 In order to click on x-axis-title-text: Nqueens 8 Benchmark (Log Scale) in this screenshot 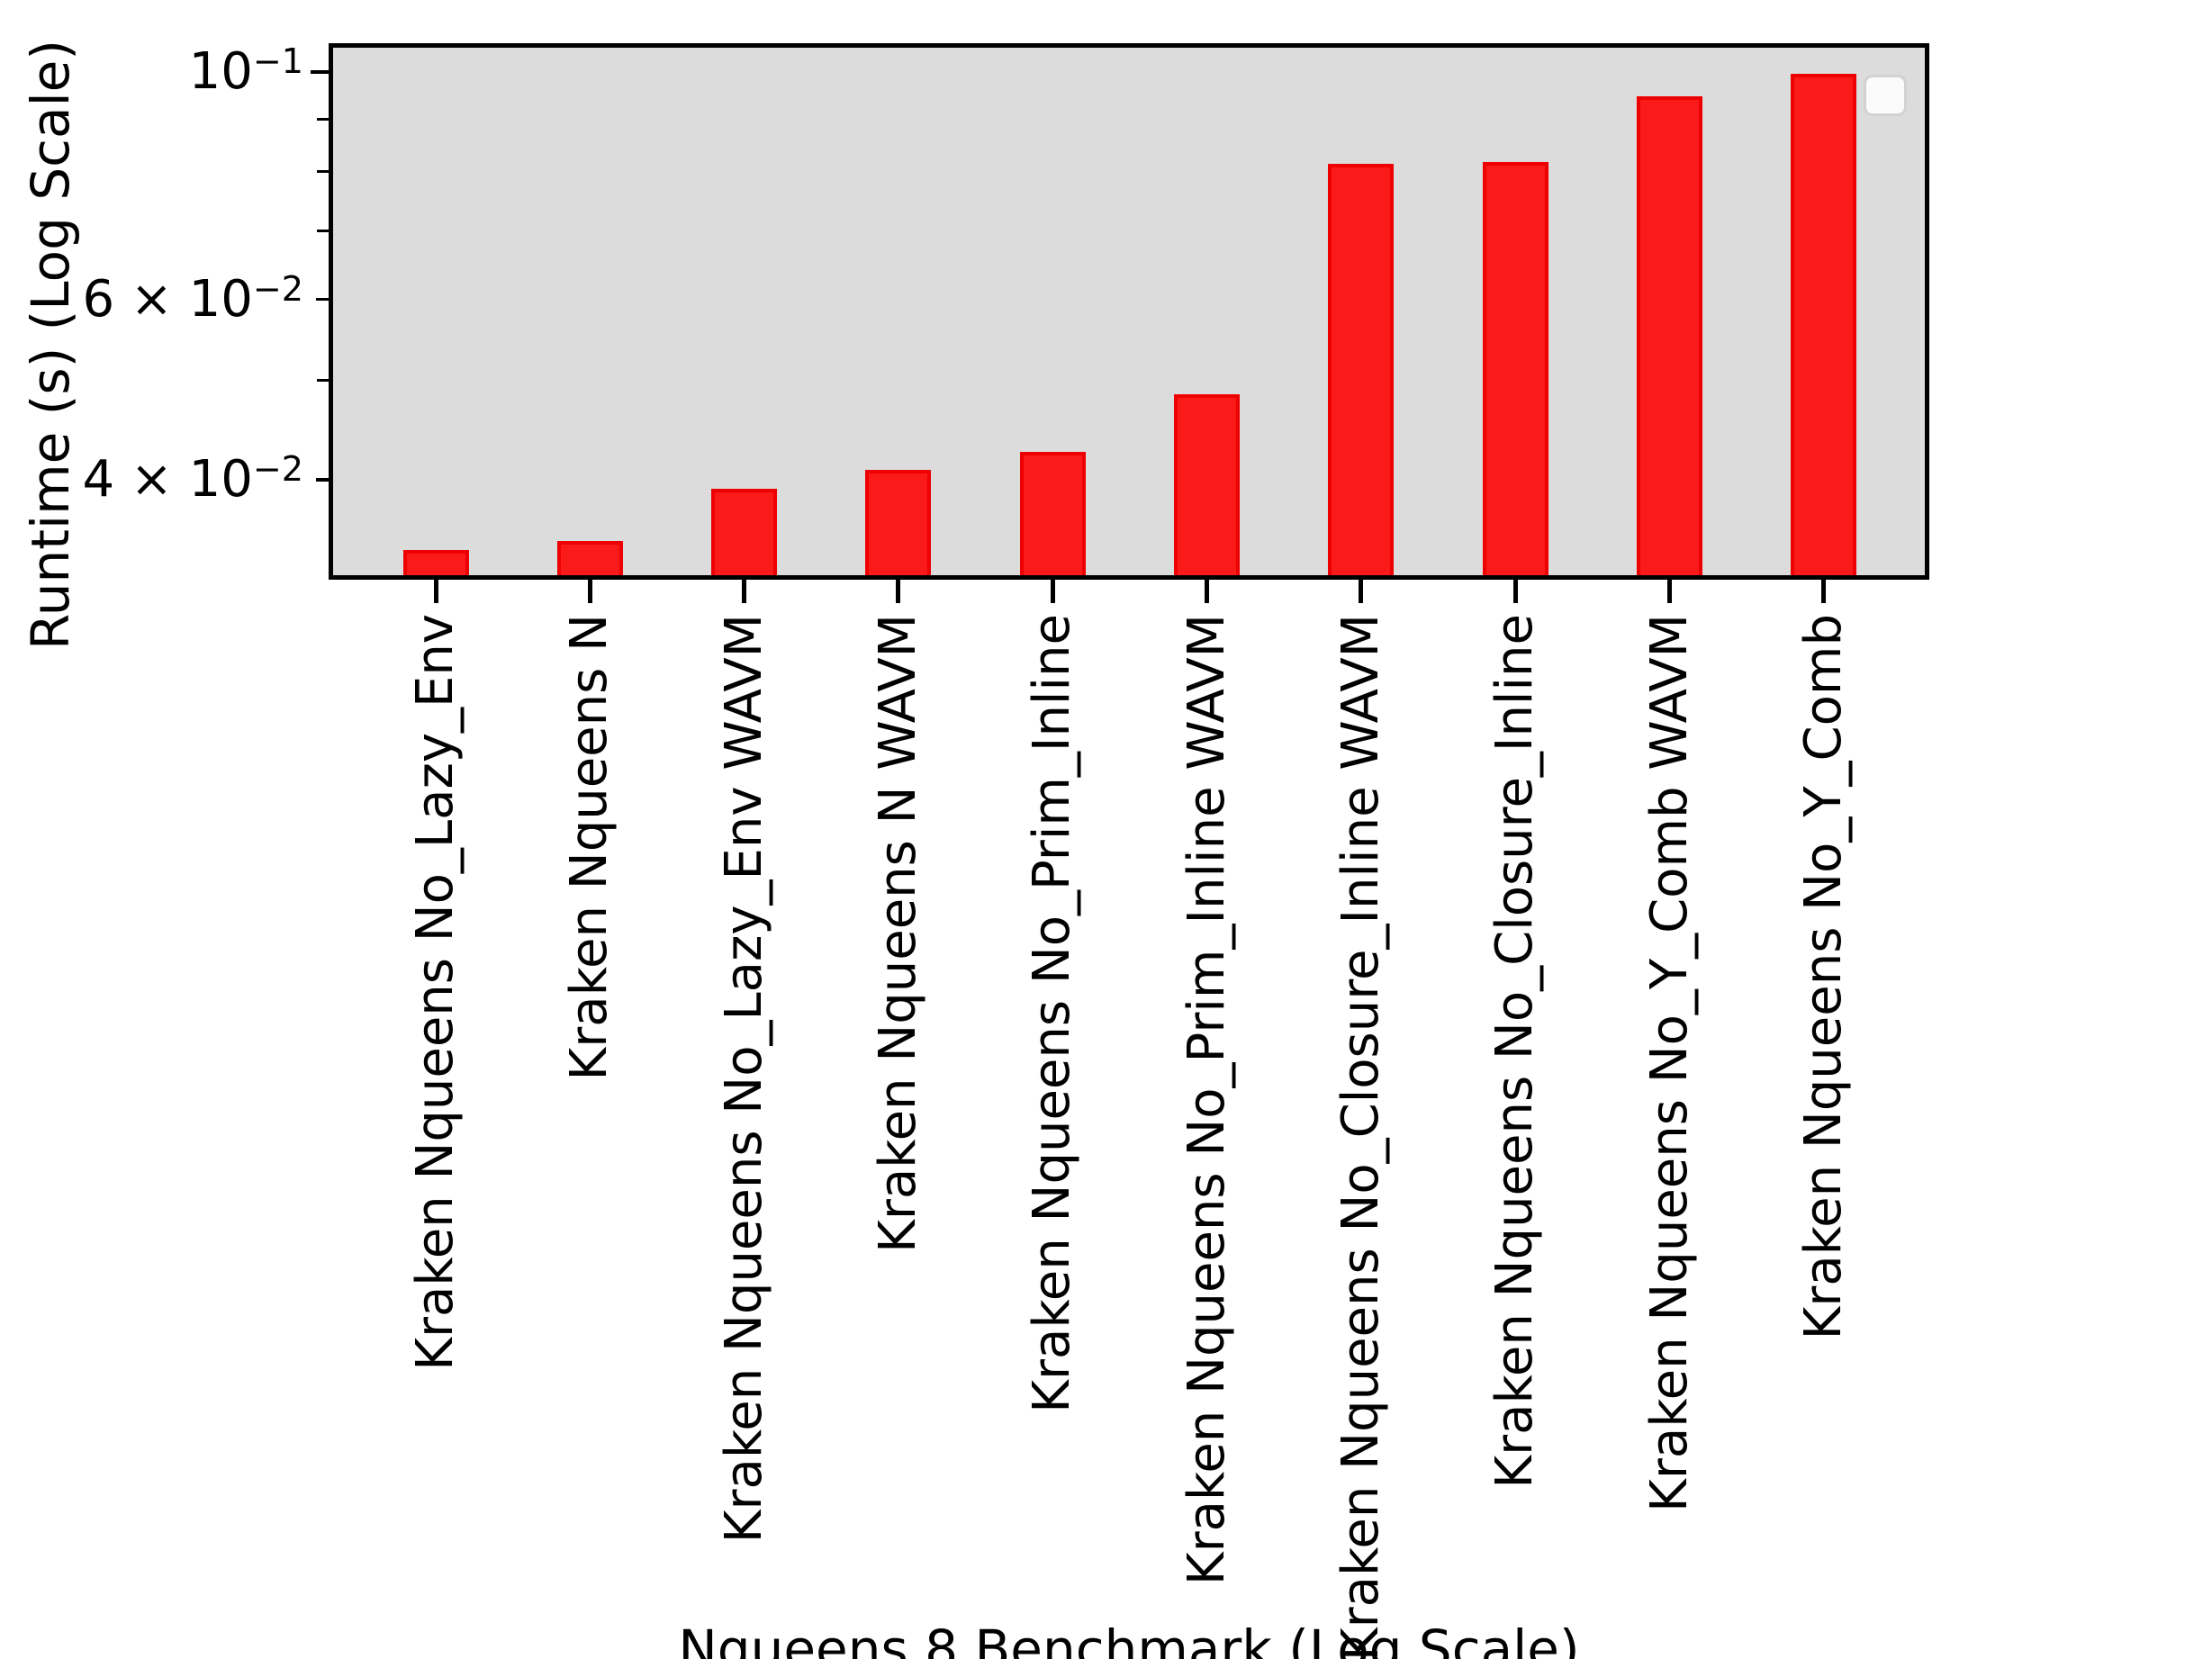, I will do `click(1129, 1638)`.